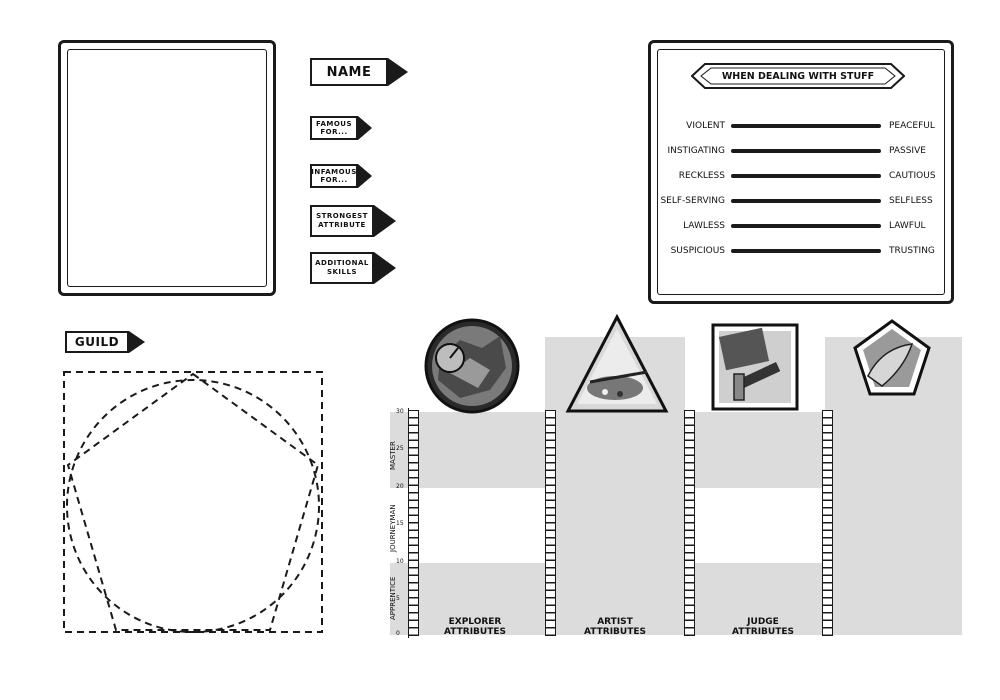 Image resolution: width=1000 pixels, height=700 pixels. Describe the element at coordinates (692, 201) in the screenshot. I see `trait-left-label: SELF-SERVING` at that location.